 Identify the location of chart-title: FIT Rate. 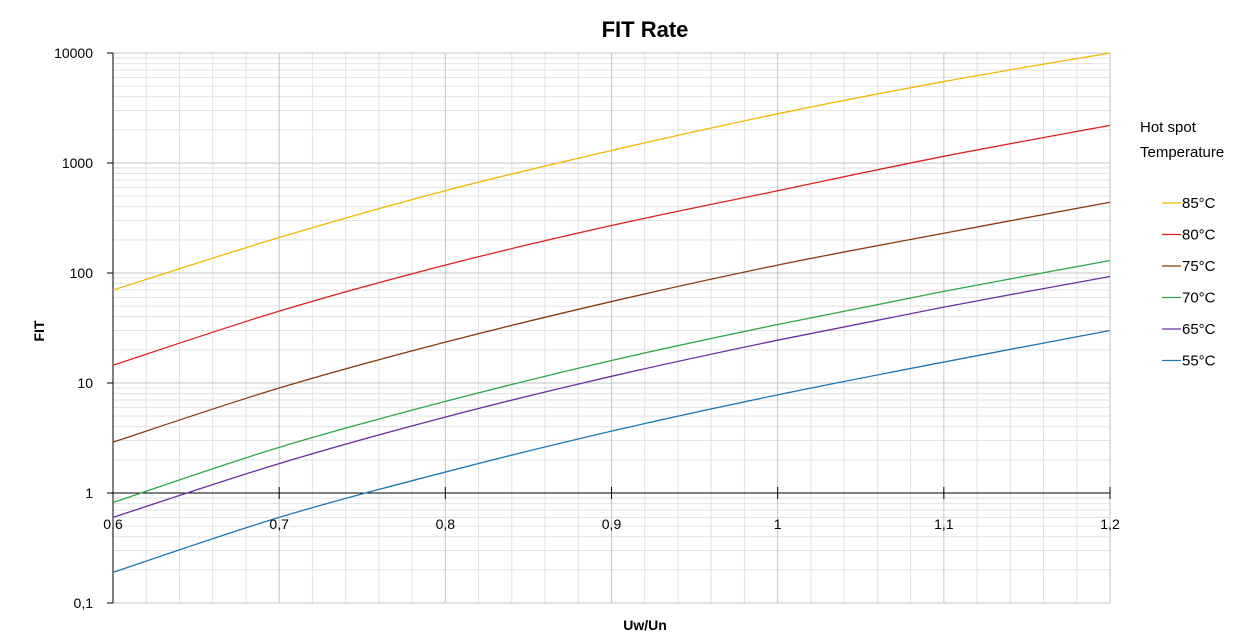
(645, 29).